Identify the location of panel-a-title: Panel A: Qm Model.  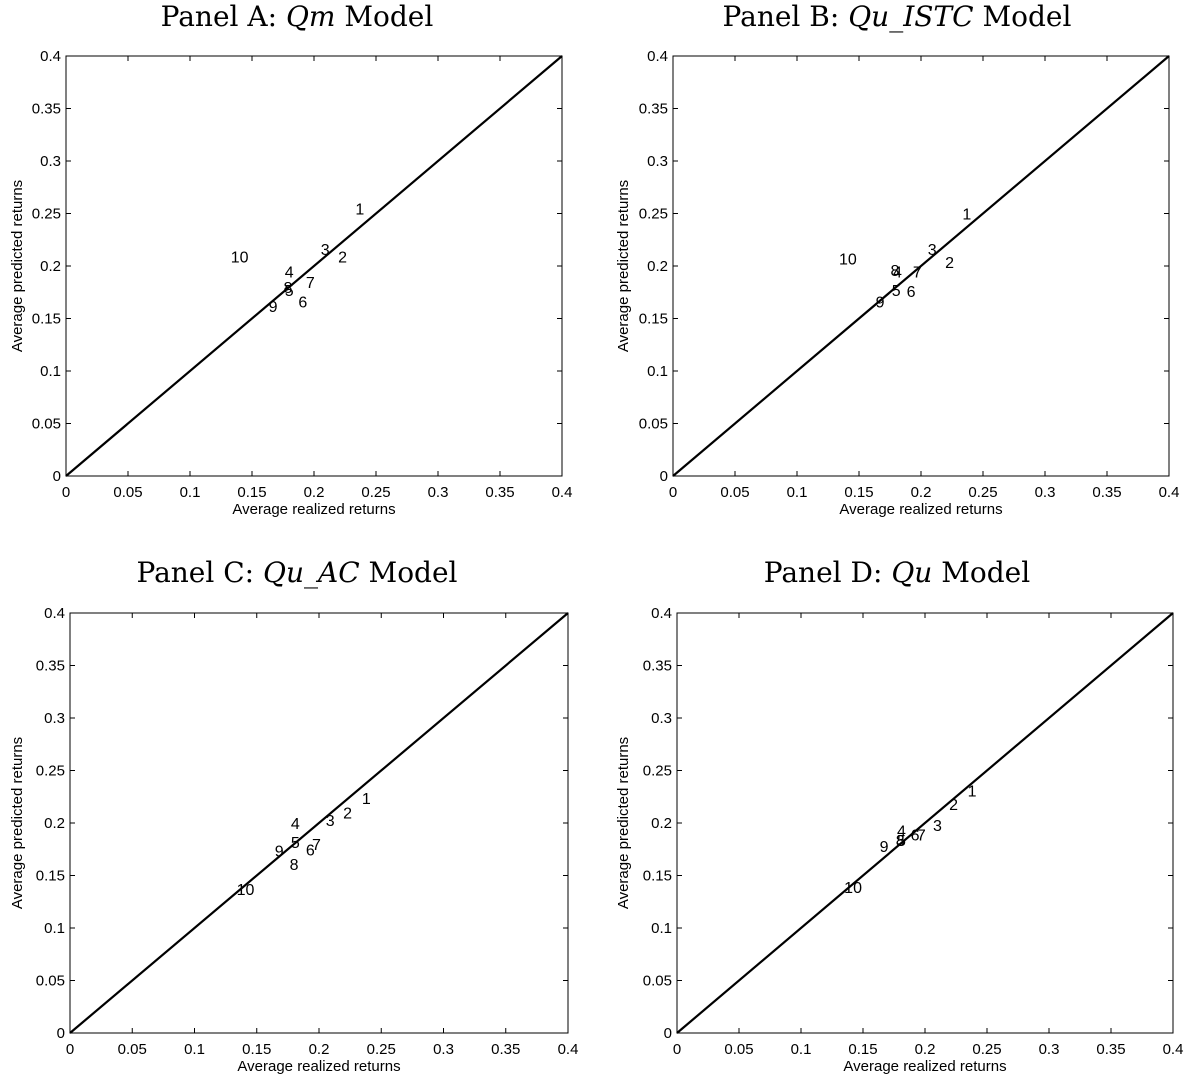
(297, 16).